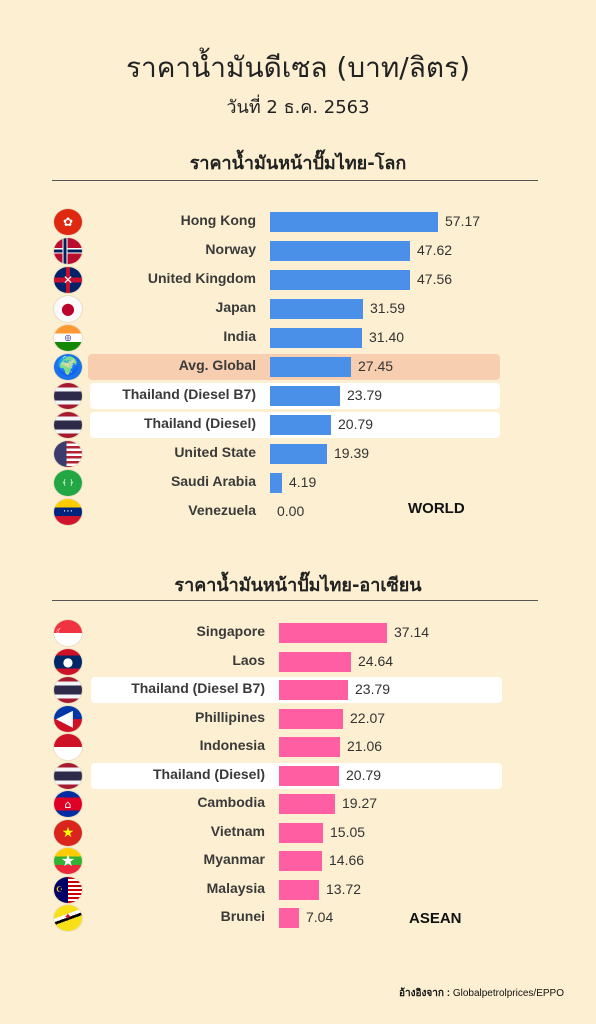 The height and width of the screenshot is (1024, 596). What do you see at coordinates (412, 632) in the screenshot?
I see `value-label: 37.14` at bounding box center [412, 632].